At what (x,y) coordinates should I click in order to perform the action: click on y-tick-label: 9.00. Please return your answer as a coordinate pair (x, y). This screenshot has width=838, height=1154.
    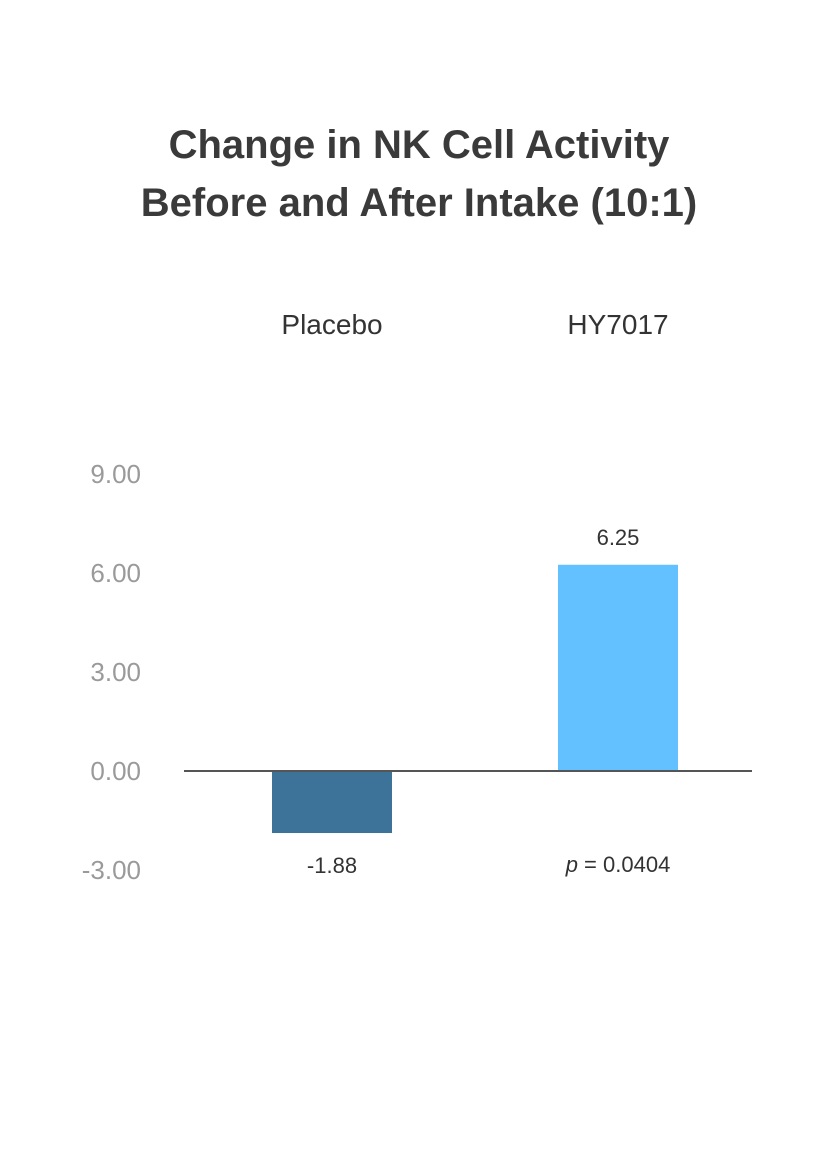
    Looking at the image, I should click on (115, 474).